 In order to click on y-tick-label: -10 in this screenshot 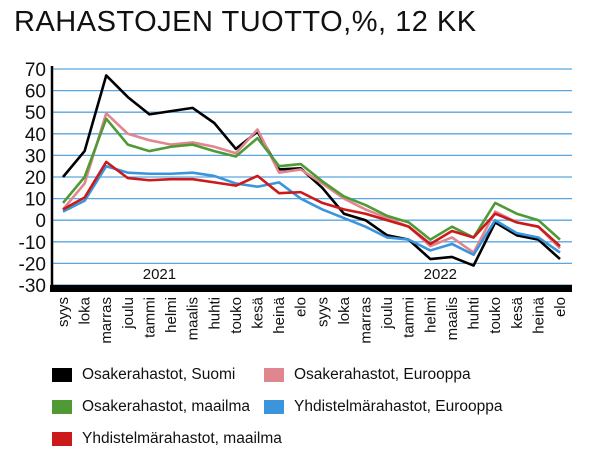, I will do `click(32, 243)`.